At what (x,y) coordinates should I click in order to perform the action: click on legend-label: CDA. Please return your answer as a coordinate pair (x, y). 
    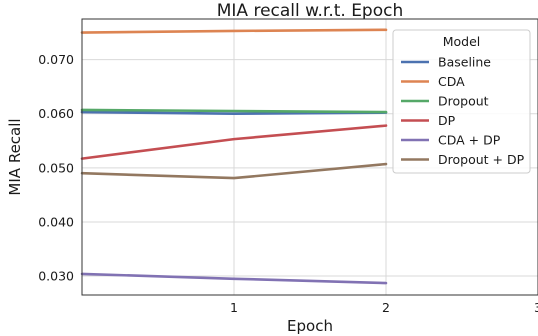
    Looking at the image, I should click on (451, 81).